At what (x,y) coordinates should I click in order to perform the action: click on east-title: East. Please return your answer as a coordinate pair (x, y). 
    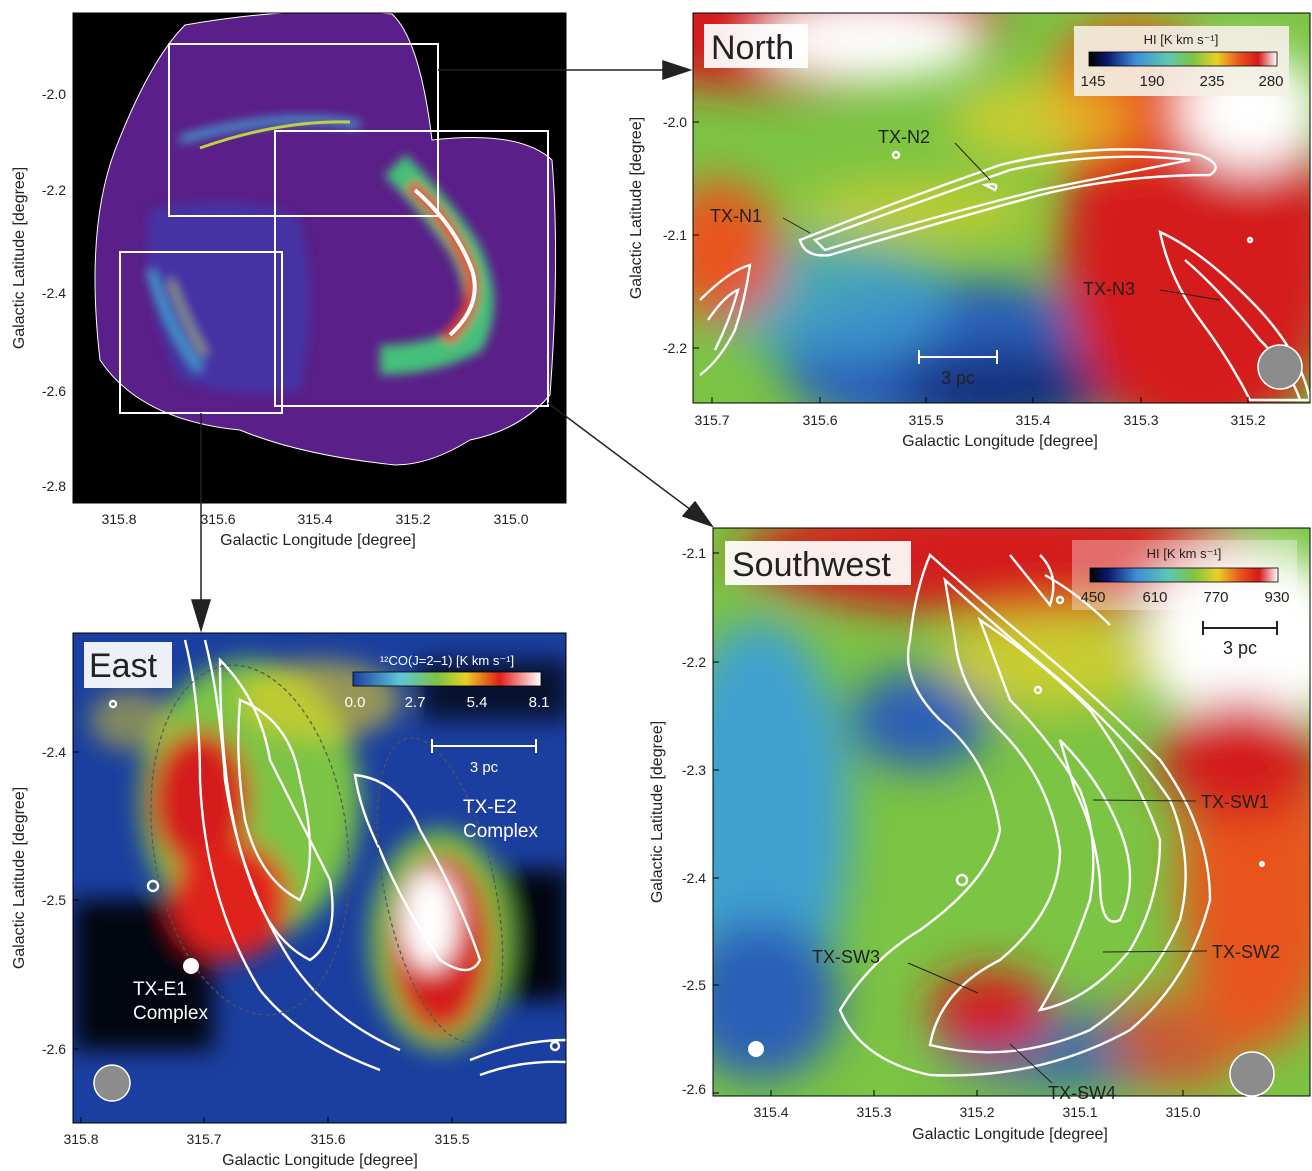
    Looking at the image, I should click on (123, 666).